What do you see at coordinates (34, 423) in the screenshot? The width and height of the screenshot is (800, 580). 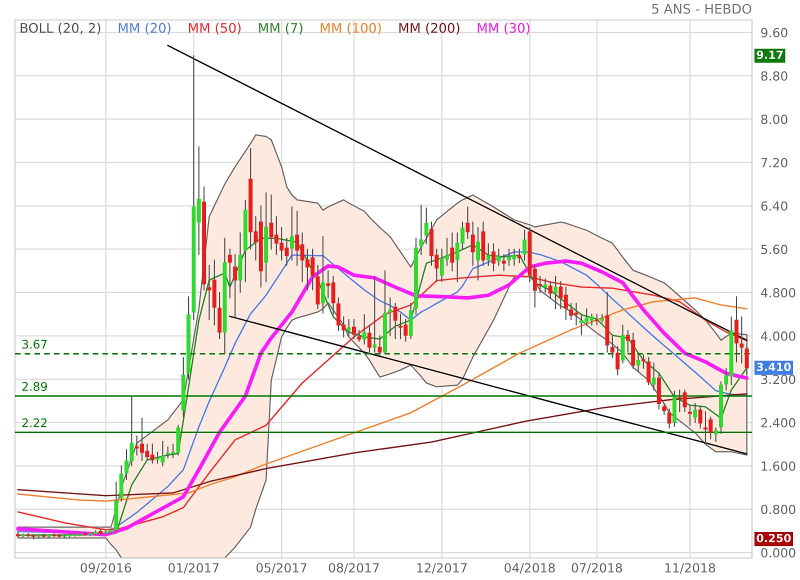 I see `ref-line-label: 2.22` at bounding box center [34, 423].